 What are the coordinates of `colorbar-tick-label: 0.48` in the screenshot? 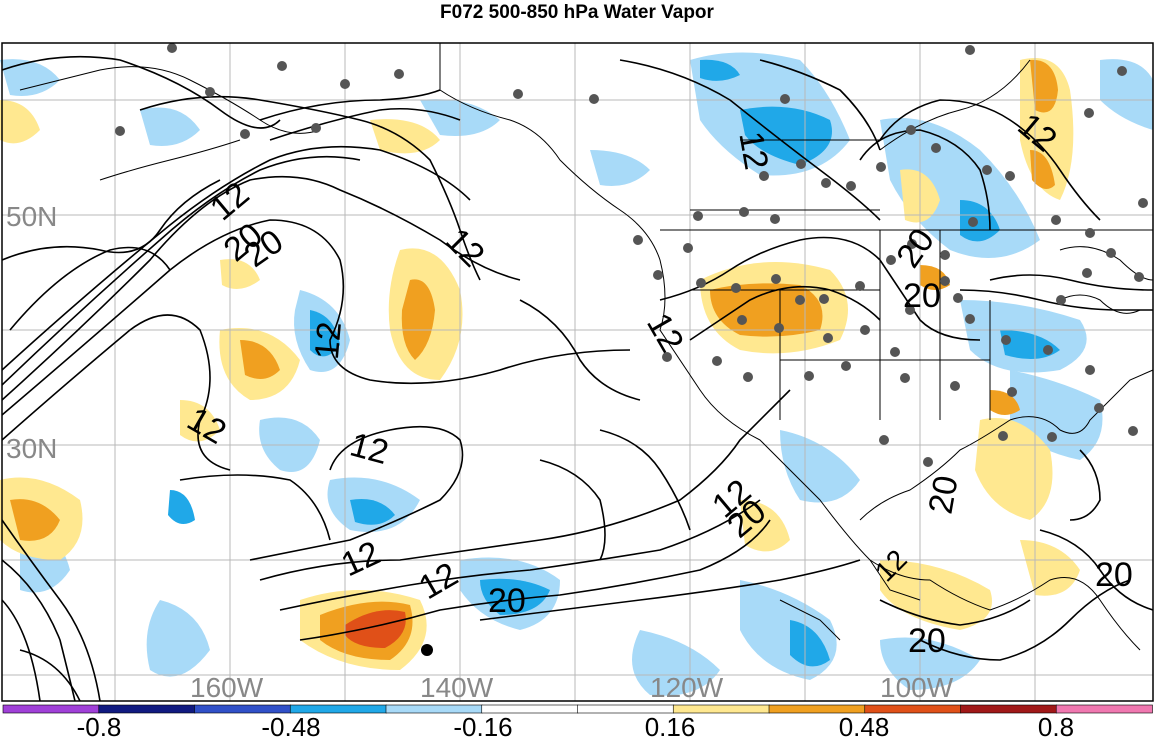 It's located at (864, 727).